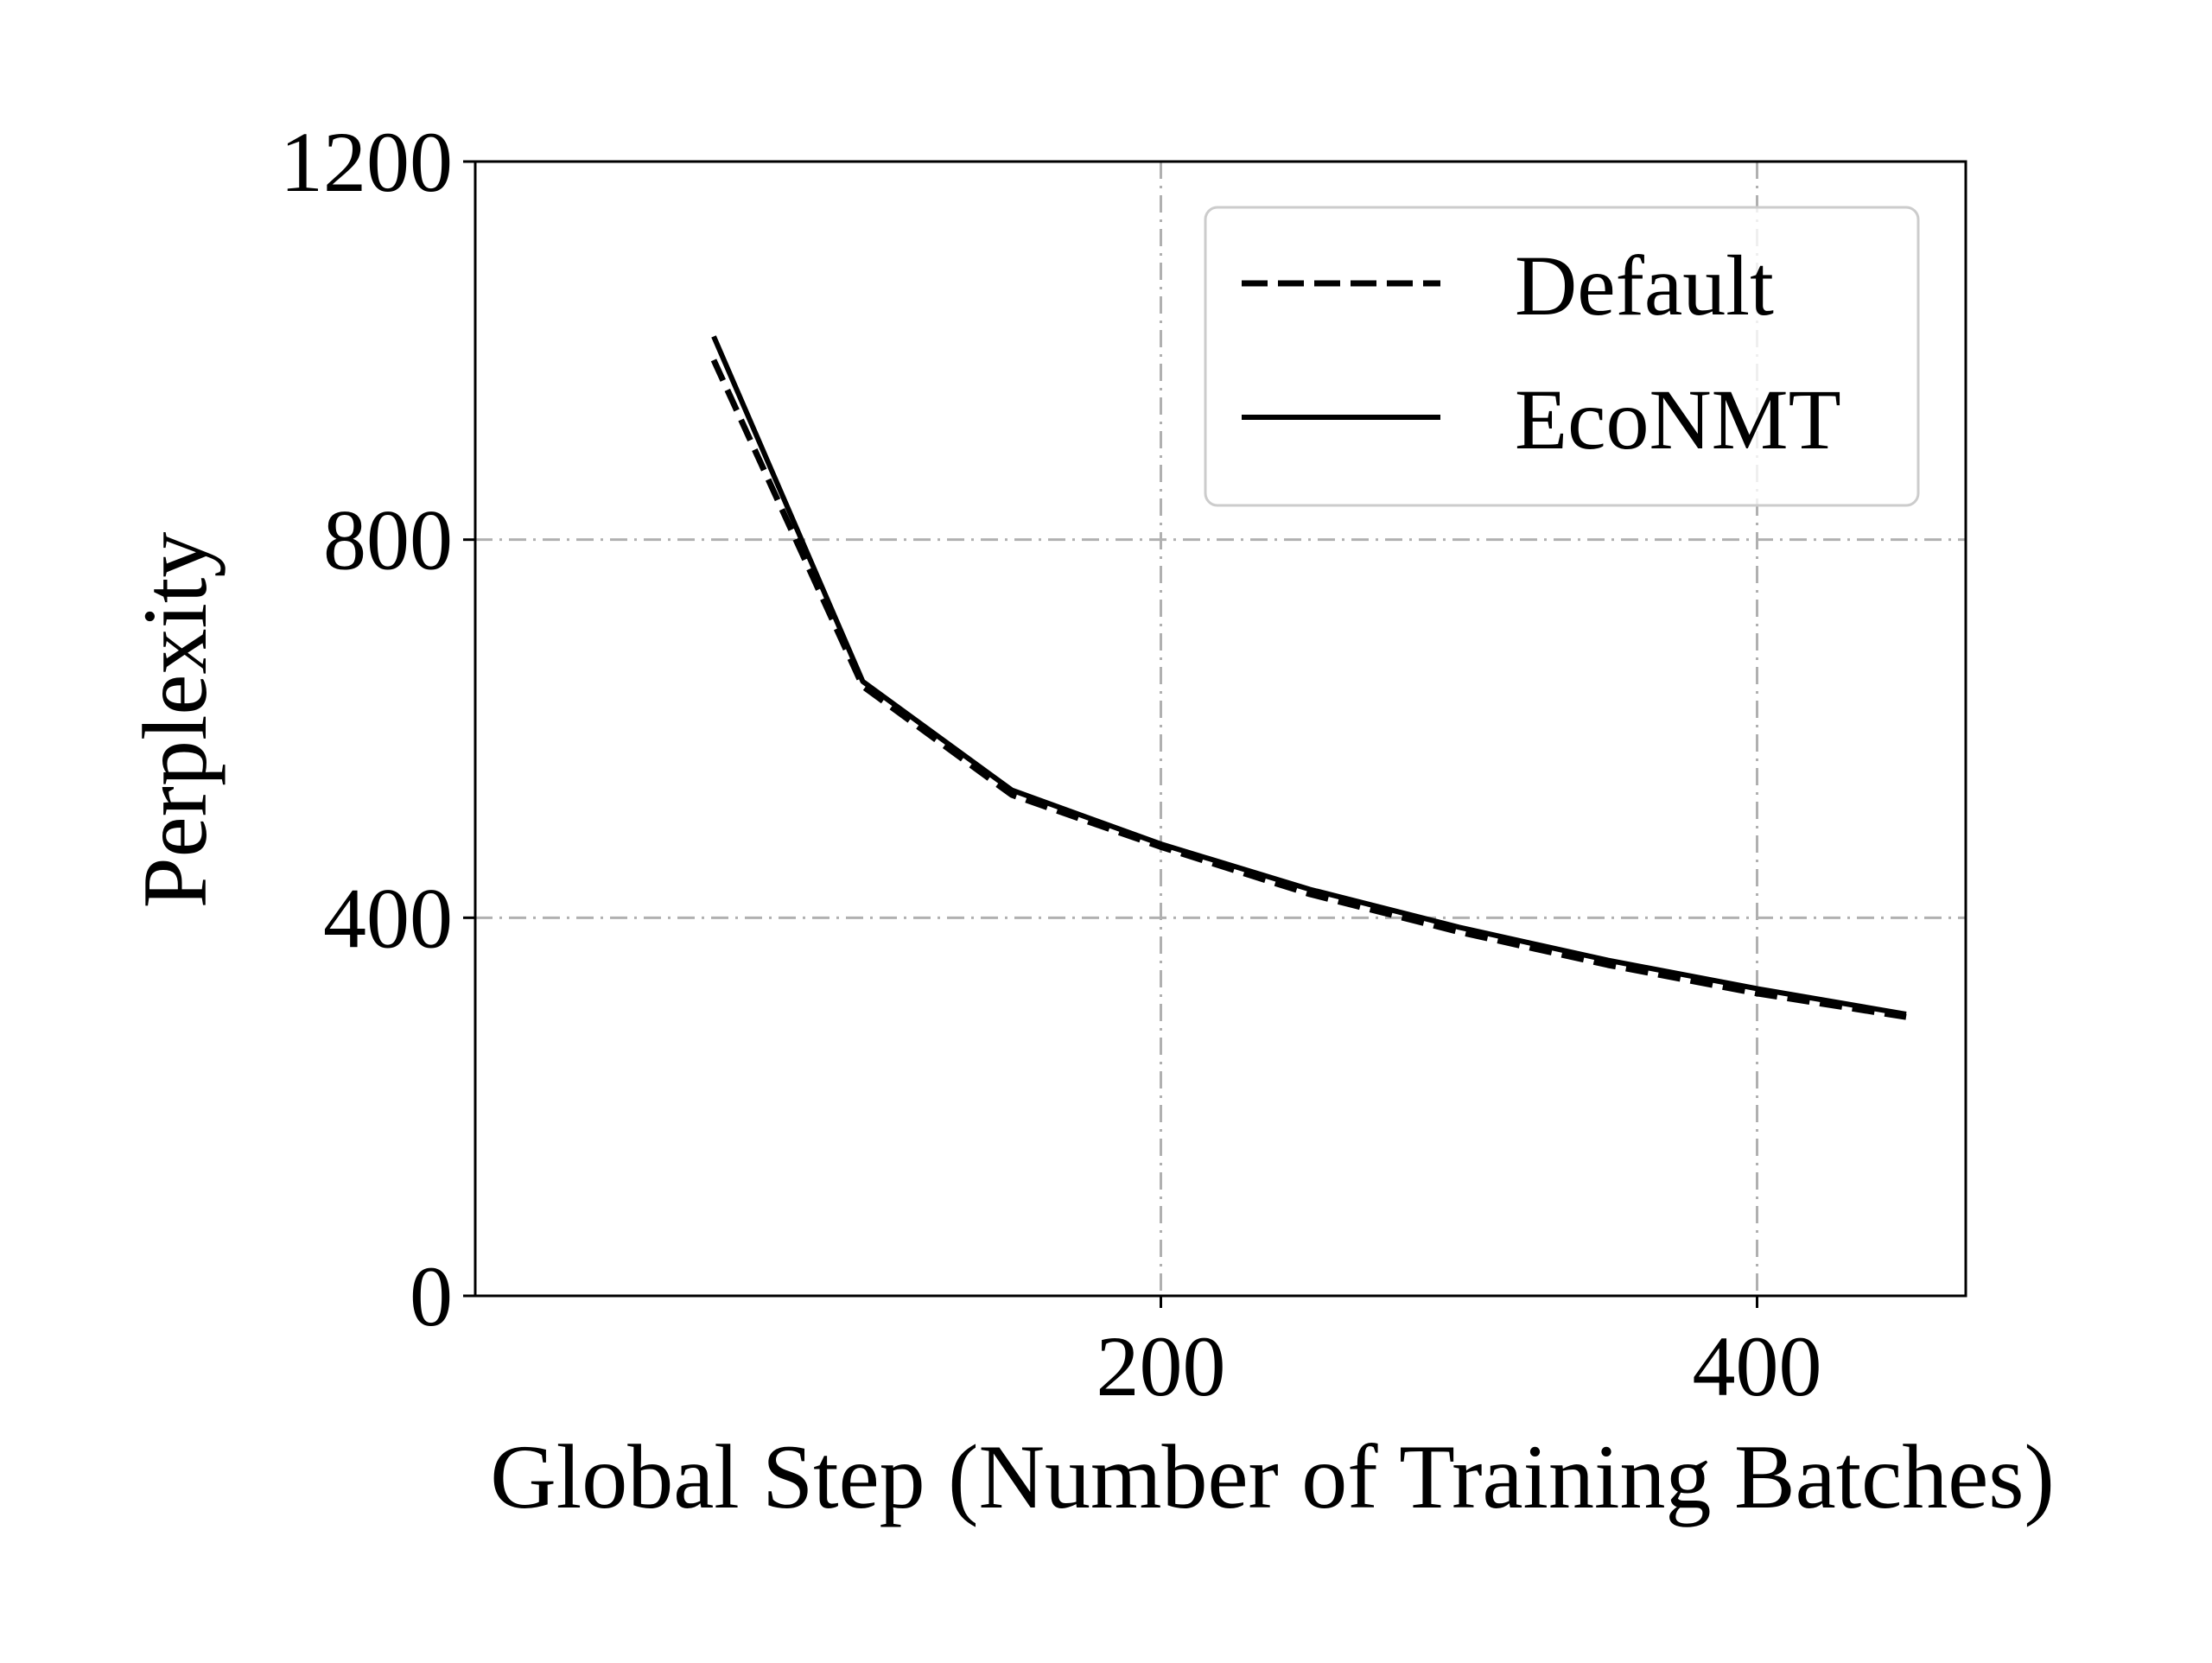 This screenshot has height=1663, width=2212. What do you see at coordinates (1541, 353) in the screenshot?
I see `legend-items: Default EcoNMT` at bounding box center [1541, 353].